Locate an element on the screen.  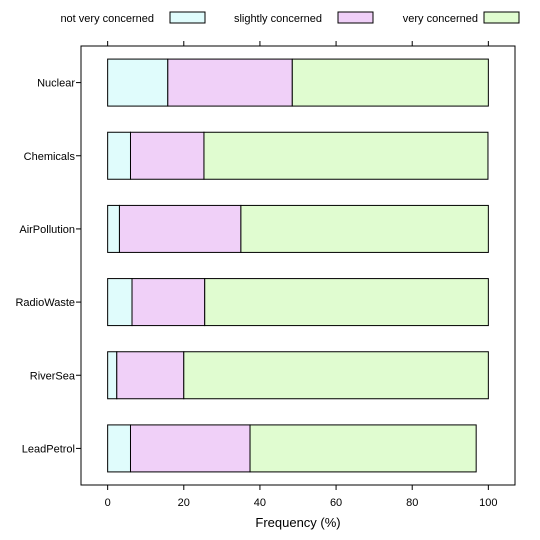
bar-leadpetrol-not-very-concerned is located at coordinates (119, 448).